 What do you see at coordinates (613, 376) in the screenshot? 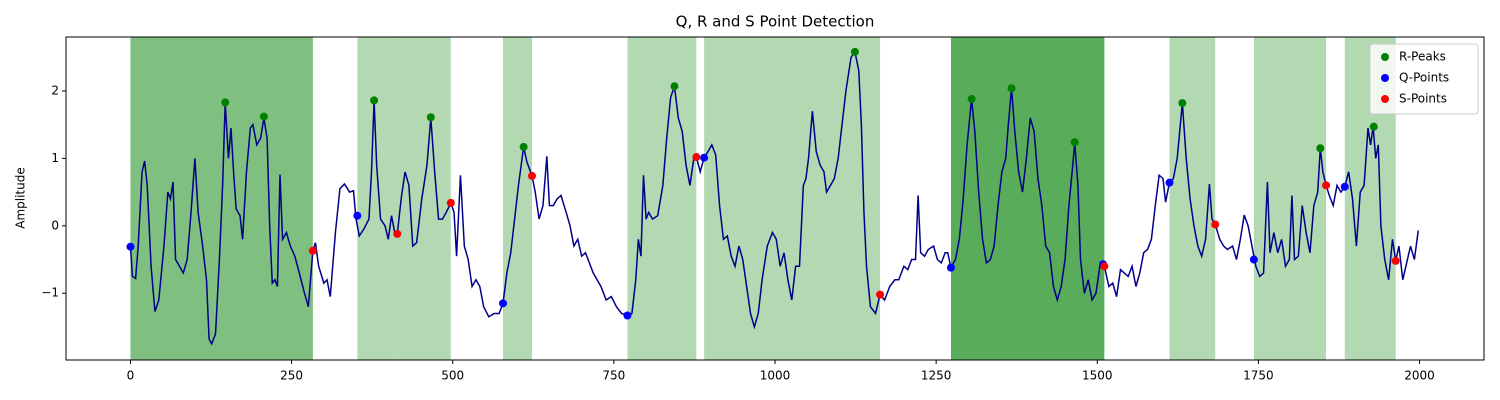
I see `x-tick-label: 750` at bounding box center [613, 376].